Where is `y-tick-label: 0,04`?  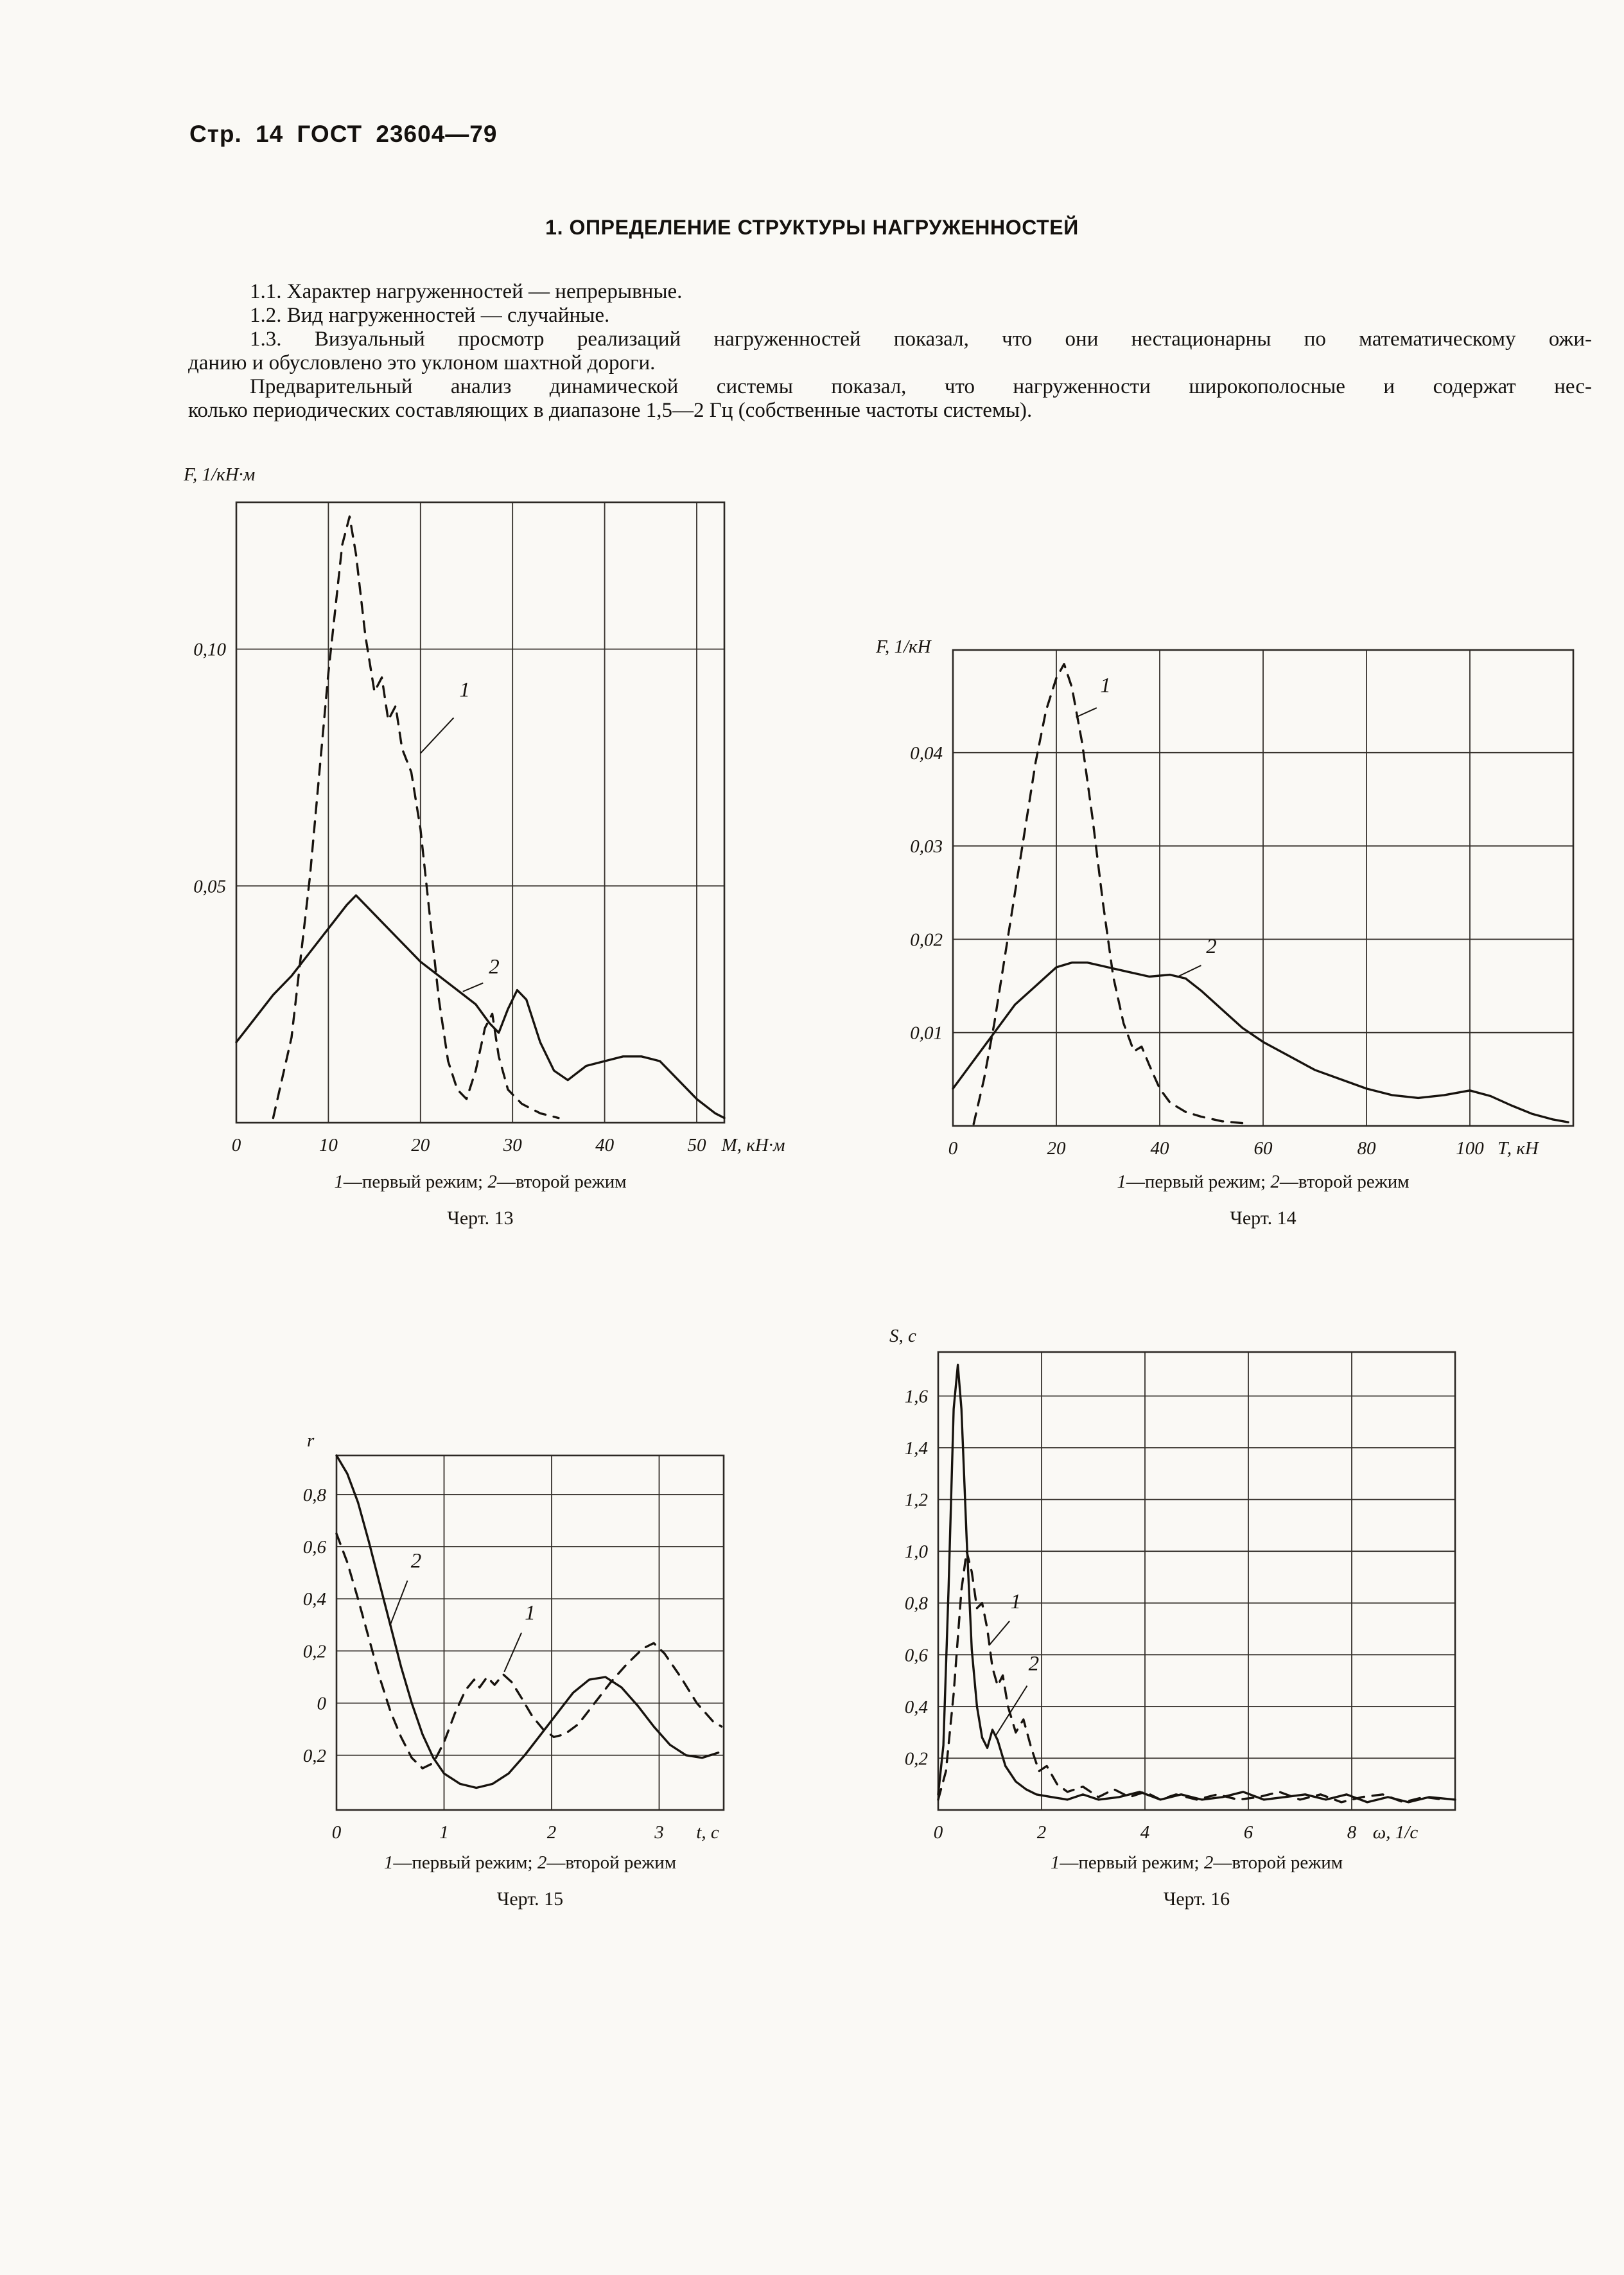 y-tick-label: 0,04 is located at coordinates (927, 753).